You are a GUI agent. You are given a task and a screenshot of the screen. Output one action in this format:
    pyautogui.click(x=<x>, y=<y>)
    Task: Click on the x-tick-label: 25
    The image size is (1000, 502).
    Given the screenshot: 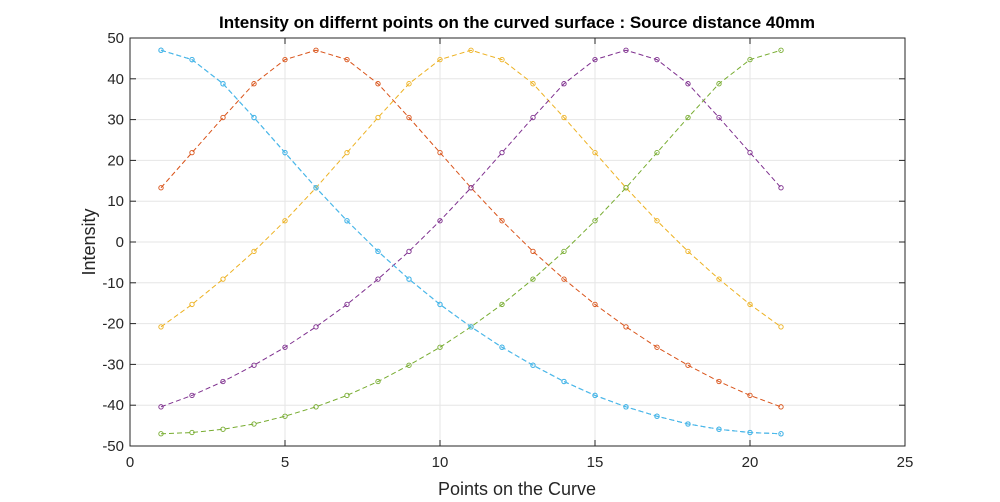 What is the action you would take?
    pyautogui.click(x=905, y=462)
    